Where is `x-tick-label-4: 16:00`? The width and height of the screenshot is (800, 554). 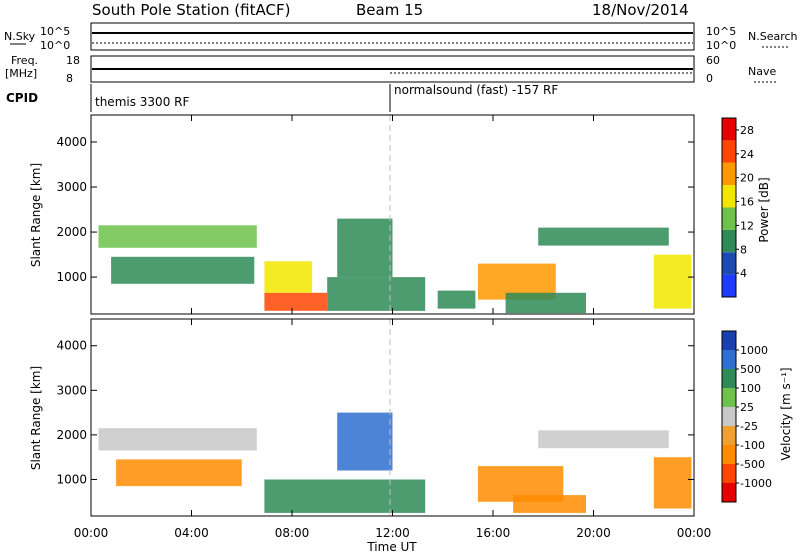
x-tick-label-4: 16:00 is located at coordinates (493, 533).